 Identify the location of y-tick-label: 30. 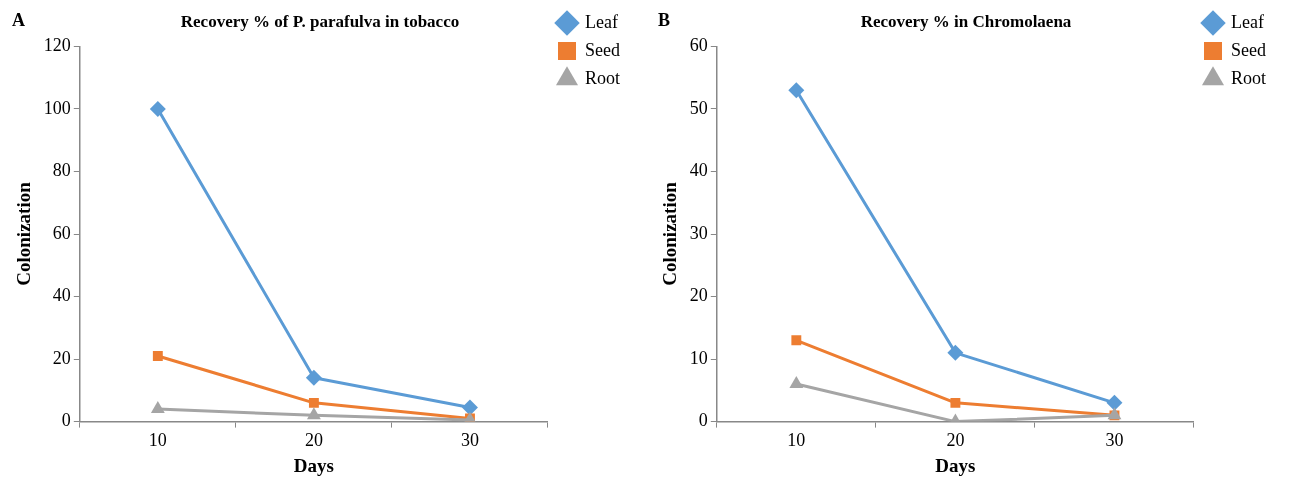
(698, 232).